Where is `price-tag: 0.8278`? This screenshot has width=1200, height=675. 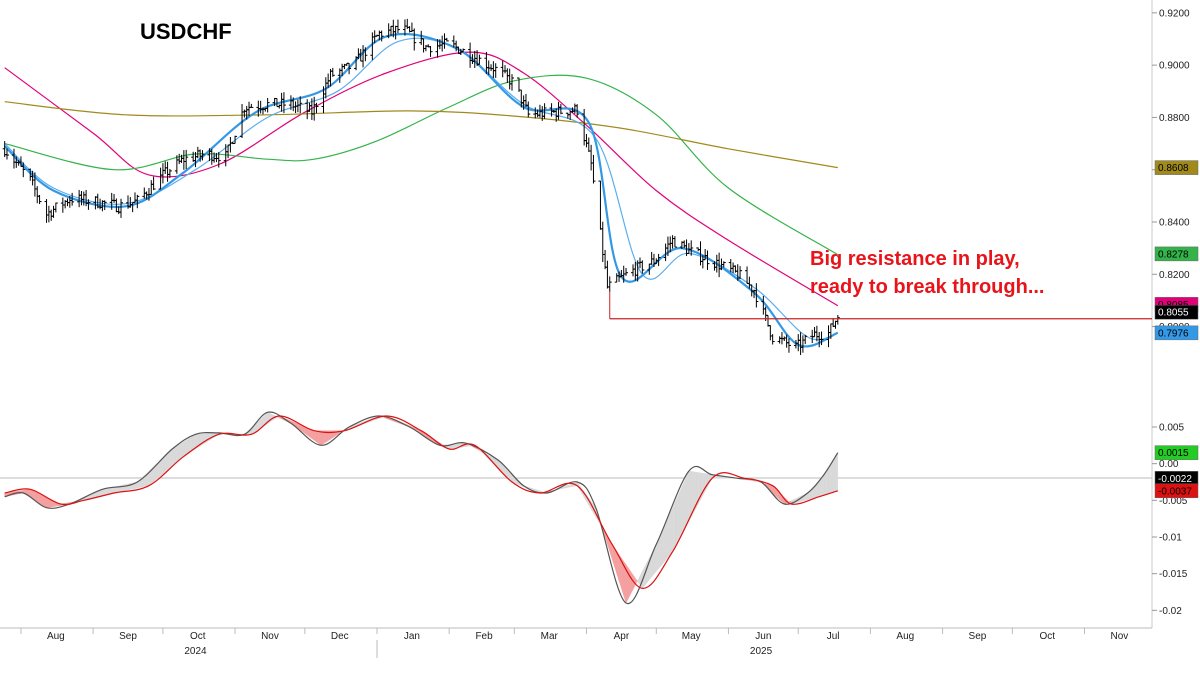 price-tag: 0.8278 is located at coordinates (1176, 254).